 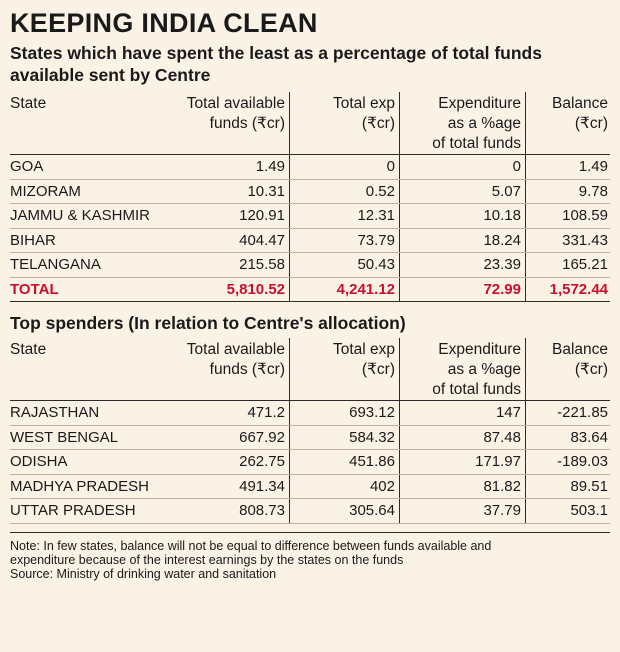 I want to click on cell-pct: 18.24, so click(x=463, y=240).